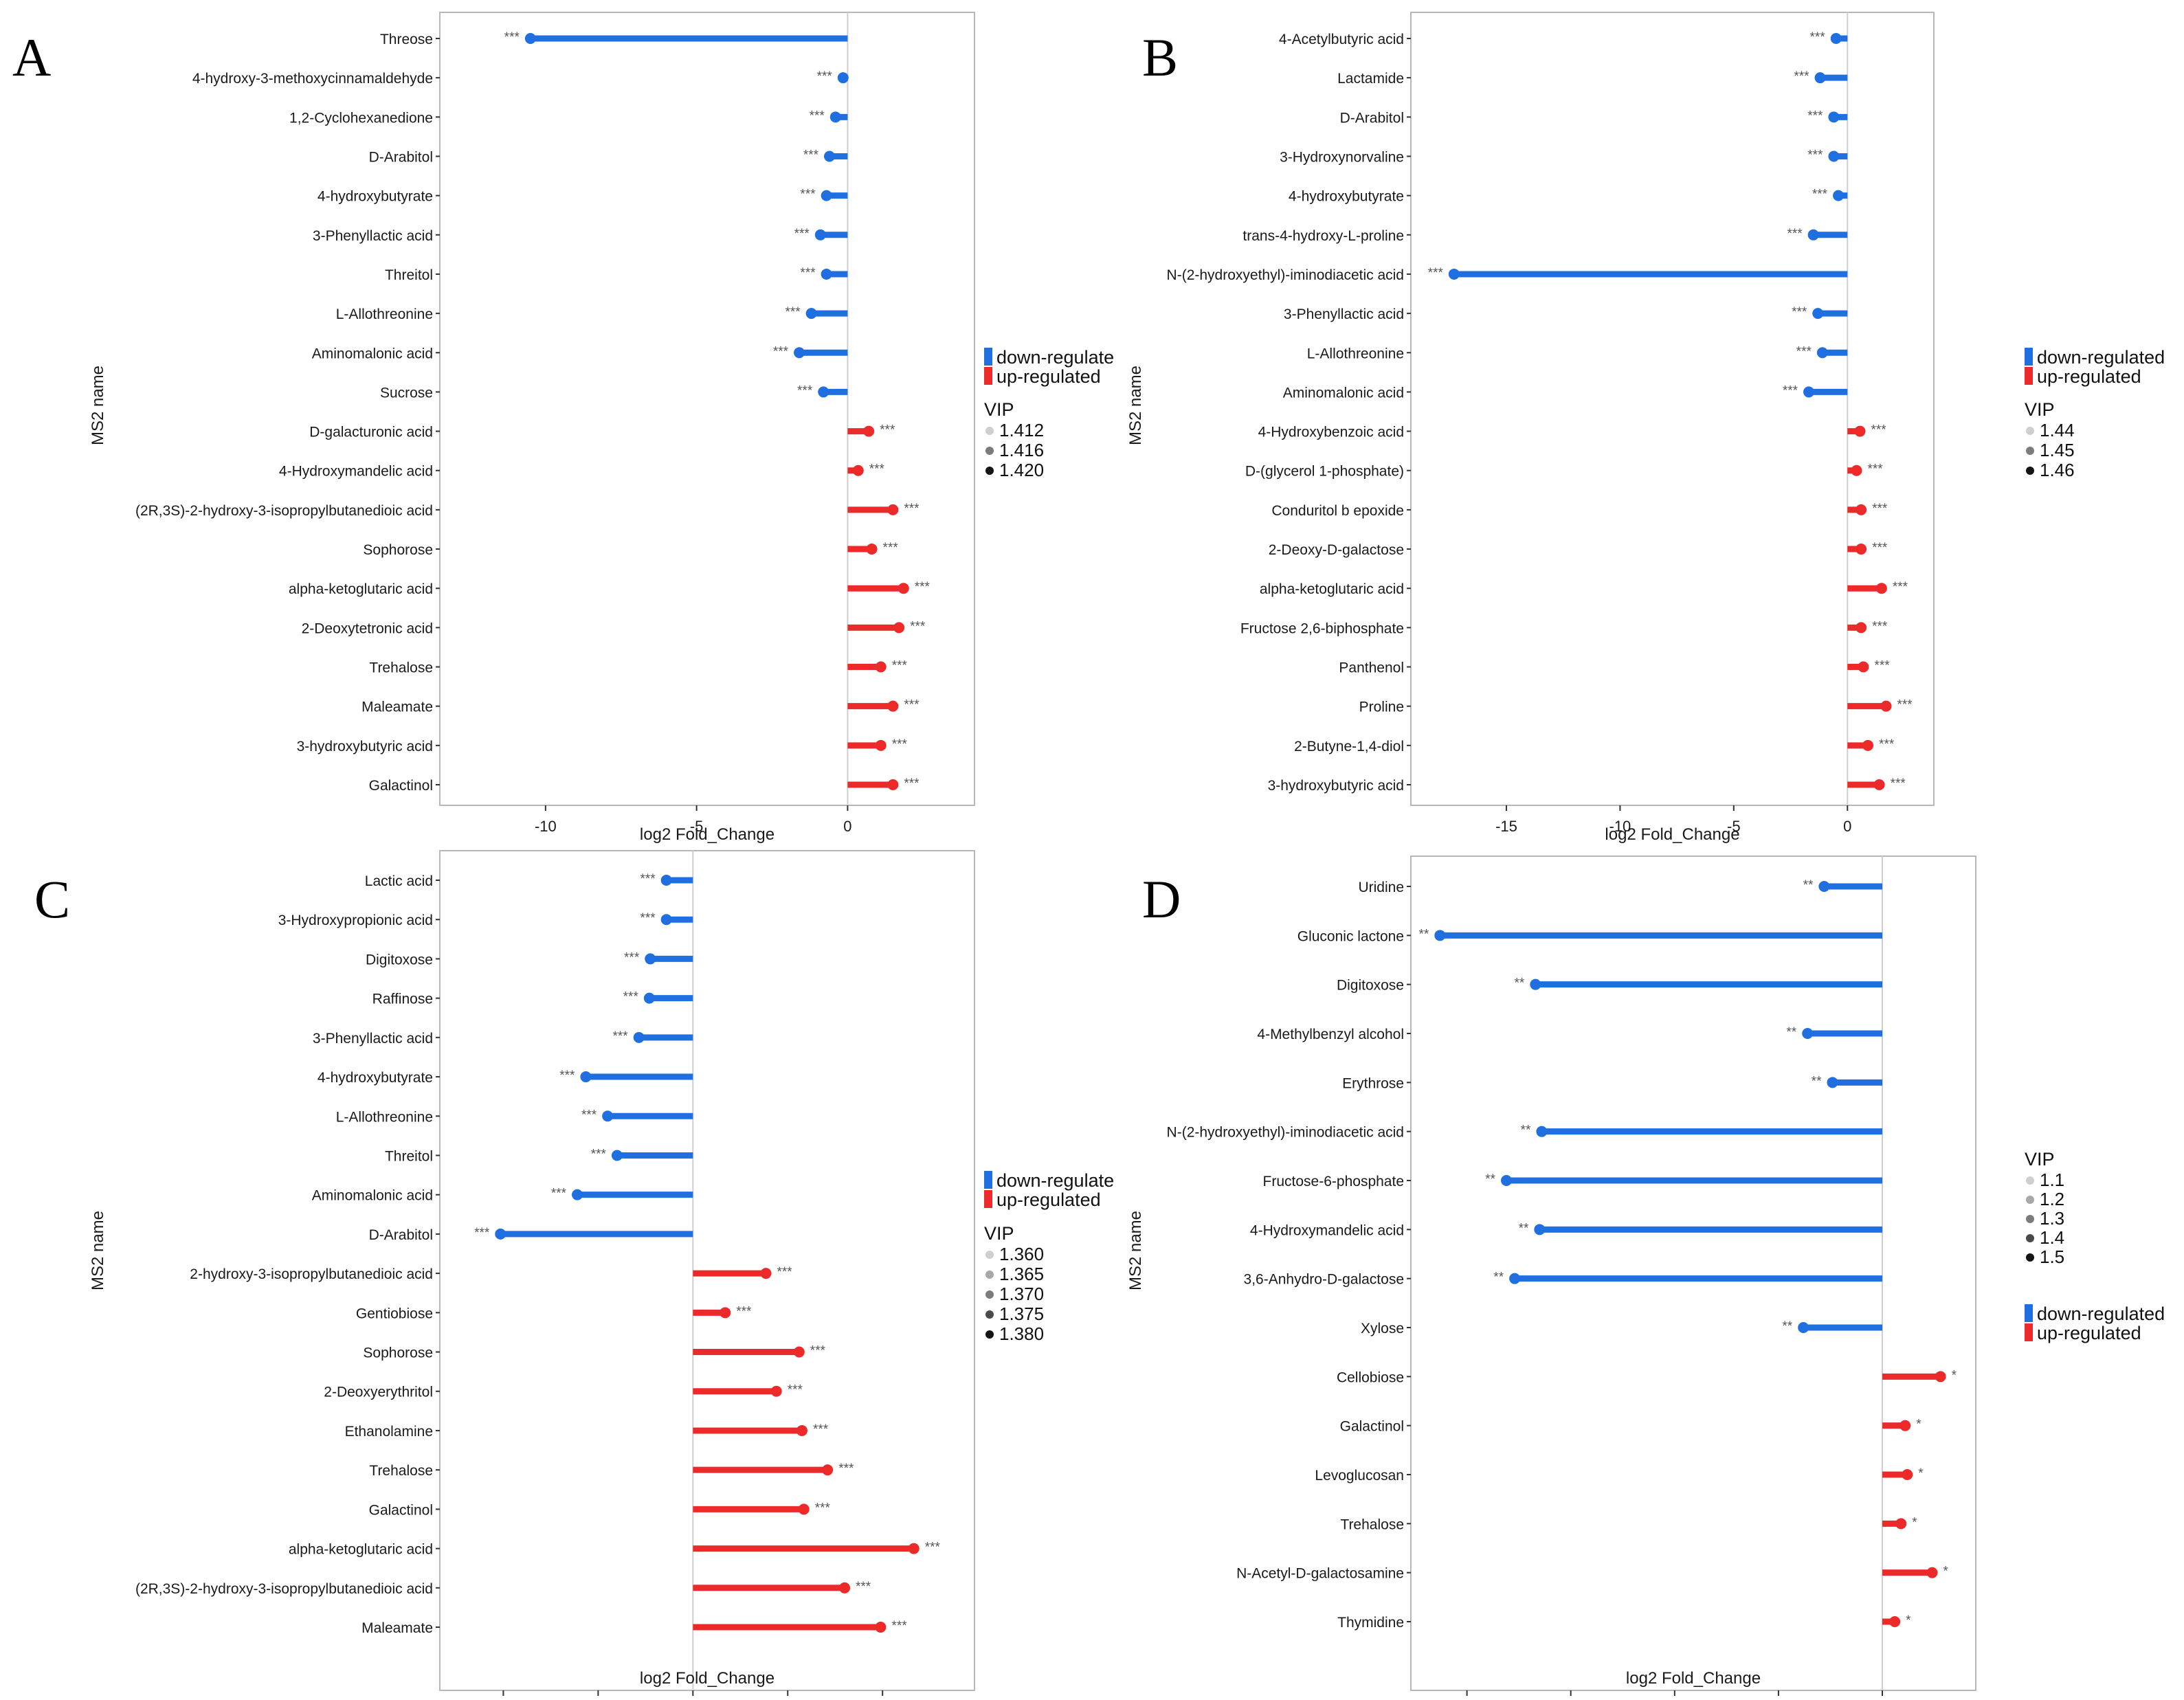  What do you see at coordinates (1323, 236) in the screenshot?
I see `metabolite-label: trans-4-hydroxy-L-proline` at bounding box center [1323, 236].